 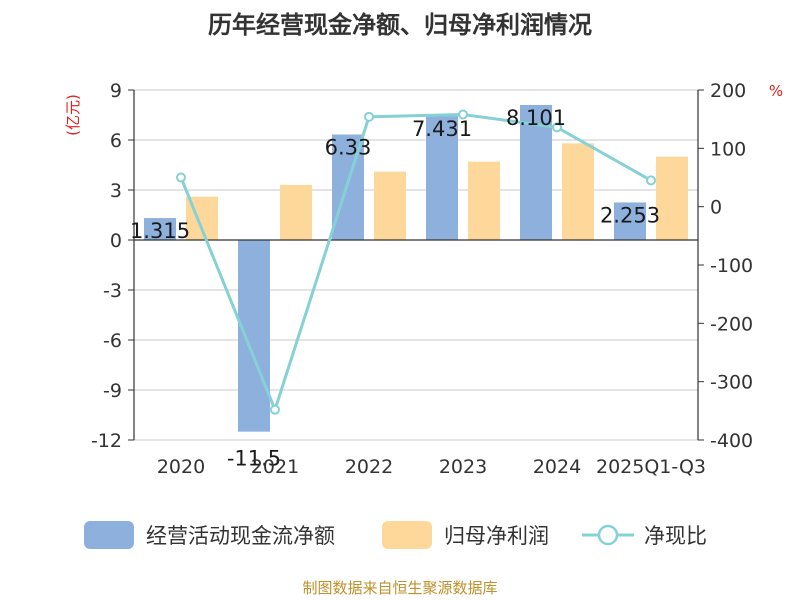 I want to click on left-tick-label: 9, so click(x=116, y=91).